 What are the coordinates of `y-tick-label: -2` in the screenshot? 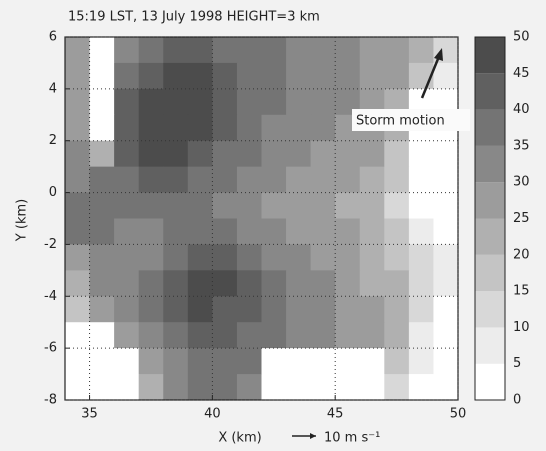 It's located at (50, 244).